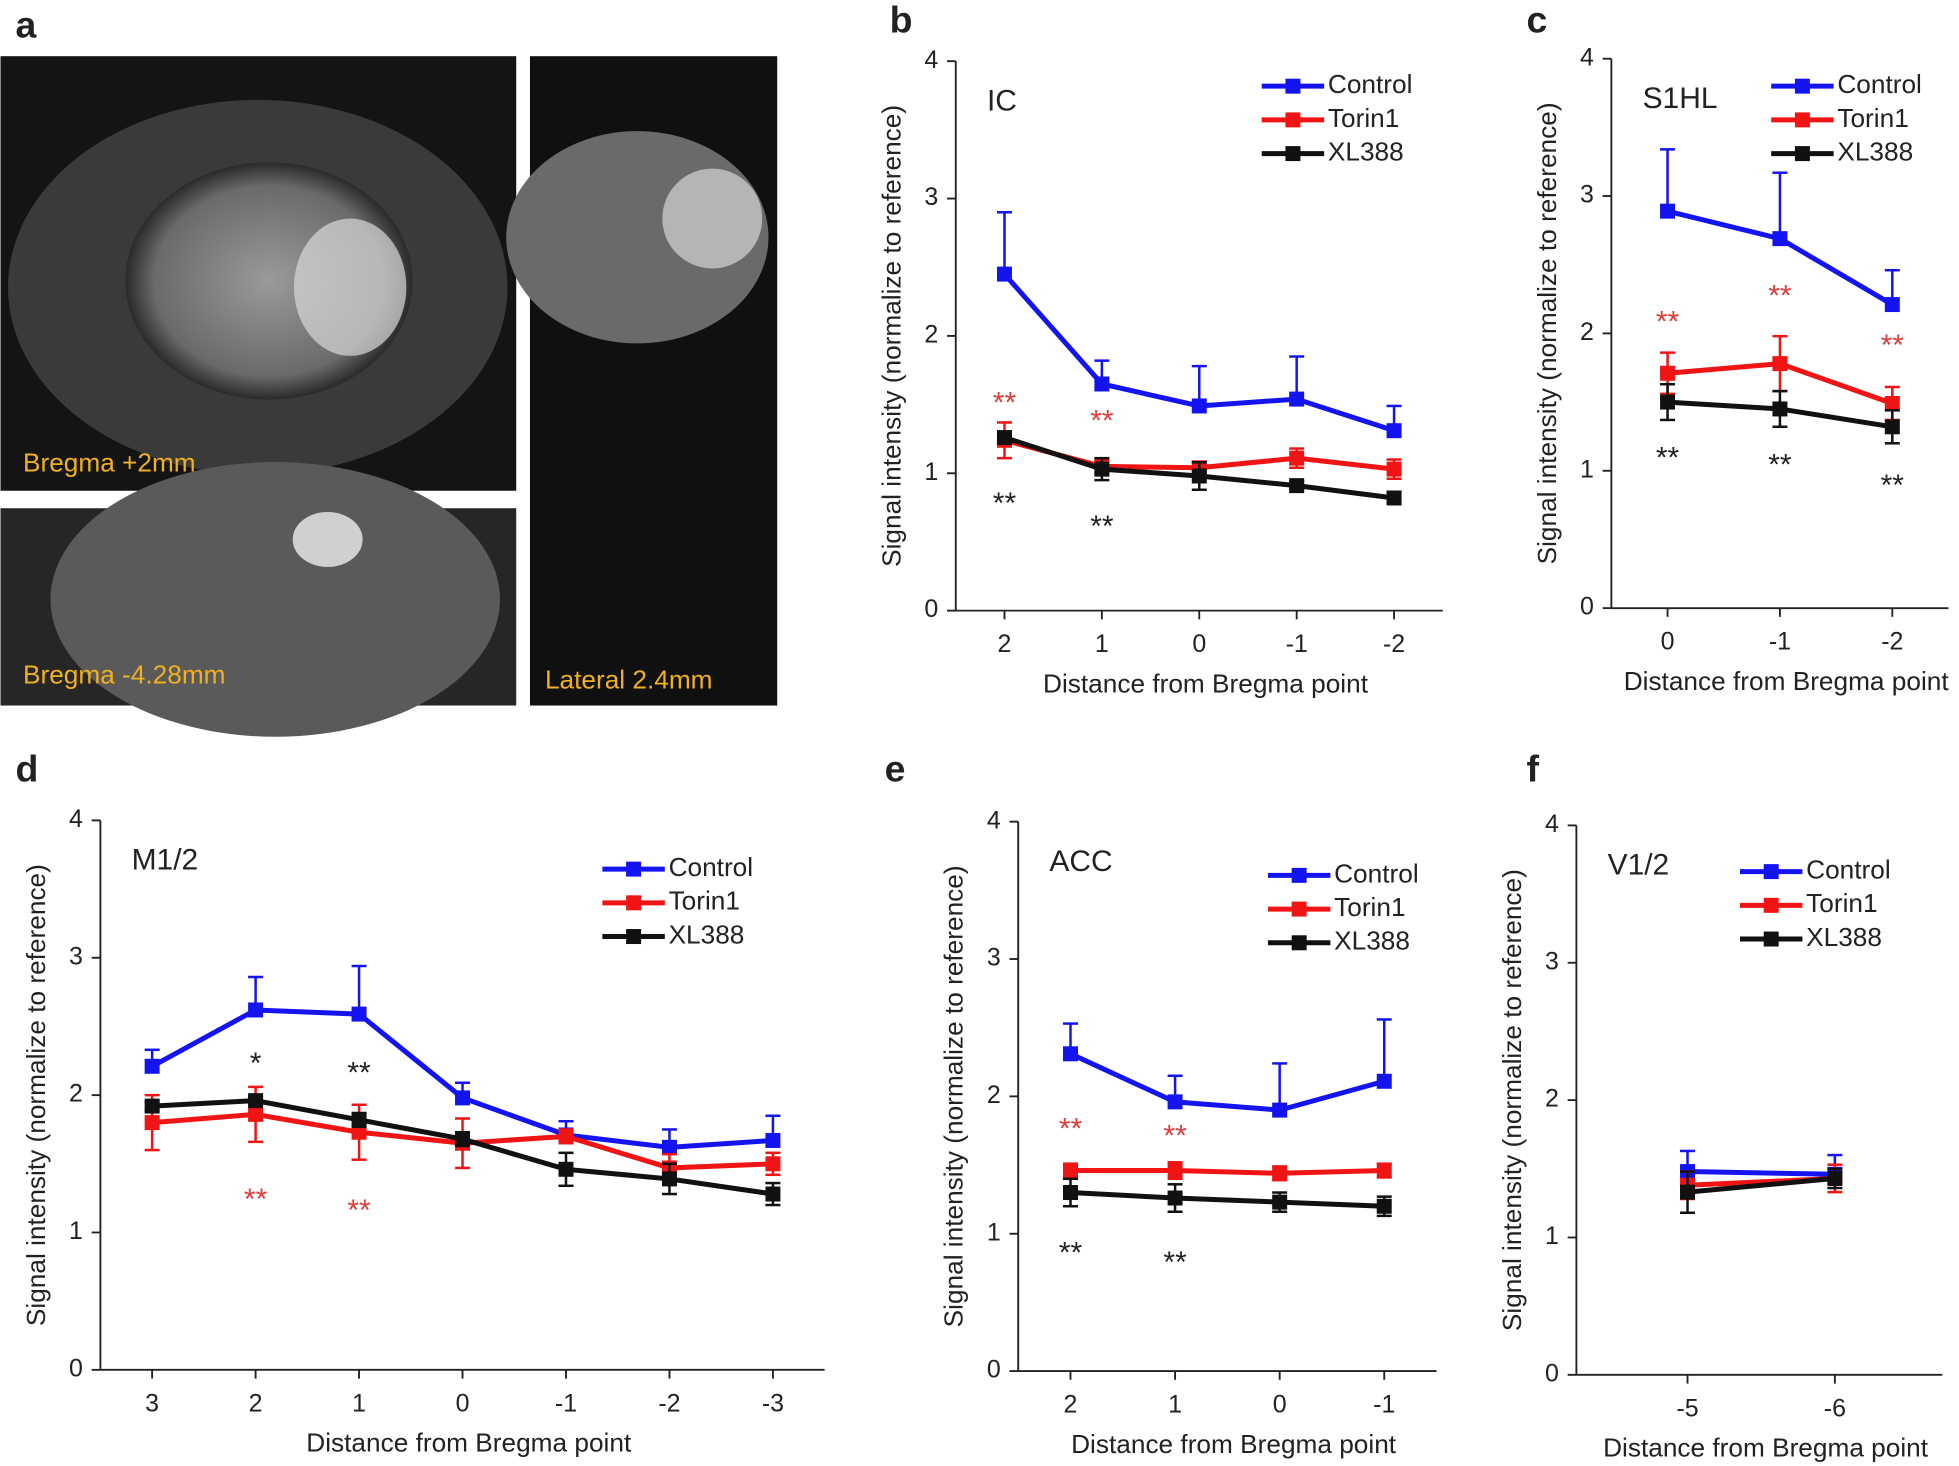  I want to click on x-tick-label: -5, so click(1687, 1408).